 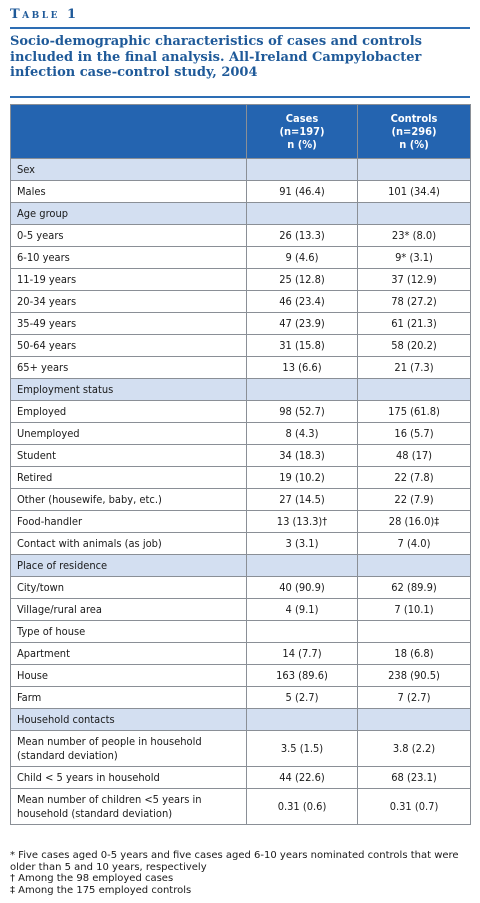 What do you see at coordinates (240, 631) in the screenshot?
I see `table-row: Type of house` at bounding box center [240, 631].